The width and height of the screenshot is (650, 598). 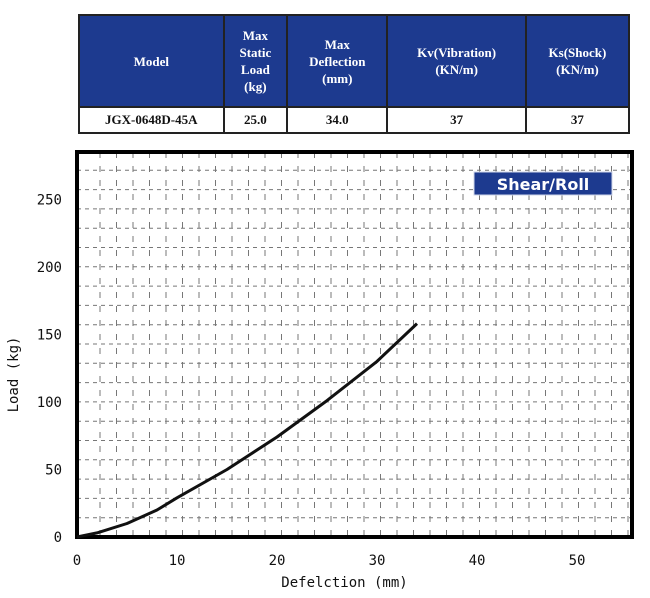 I want to click on y-tick-label: 150, so click(x=49, y=335).